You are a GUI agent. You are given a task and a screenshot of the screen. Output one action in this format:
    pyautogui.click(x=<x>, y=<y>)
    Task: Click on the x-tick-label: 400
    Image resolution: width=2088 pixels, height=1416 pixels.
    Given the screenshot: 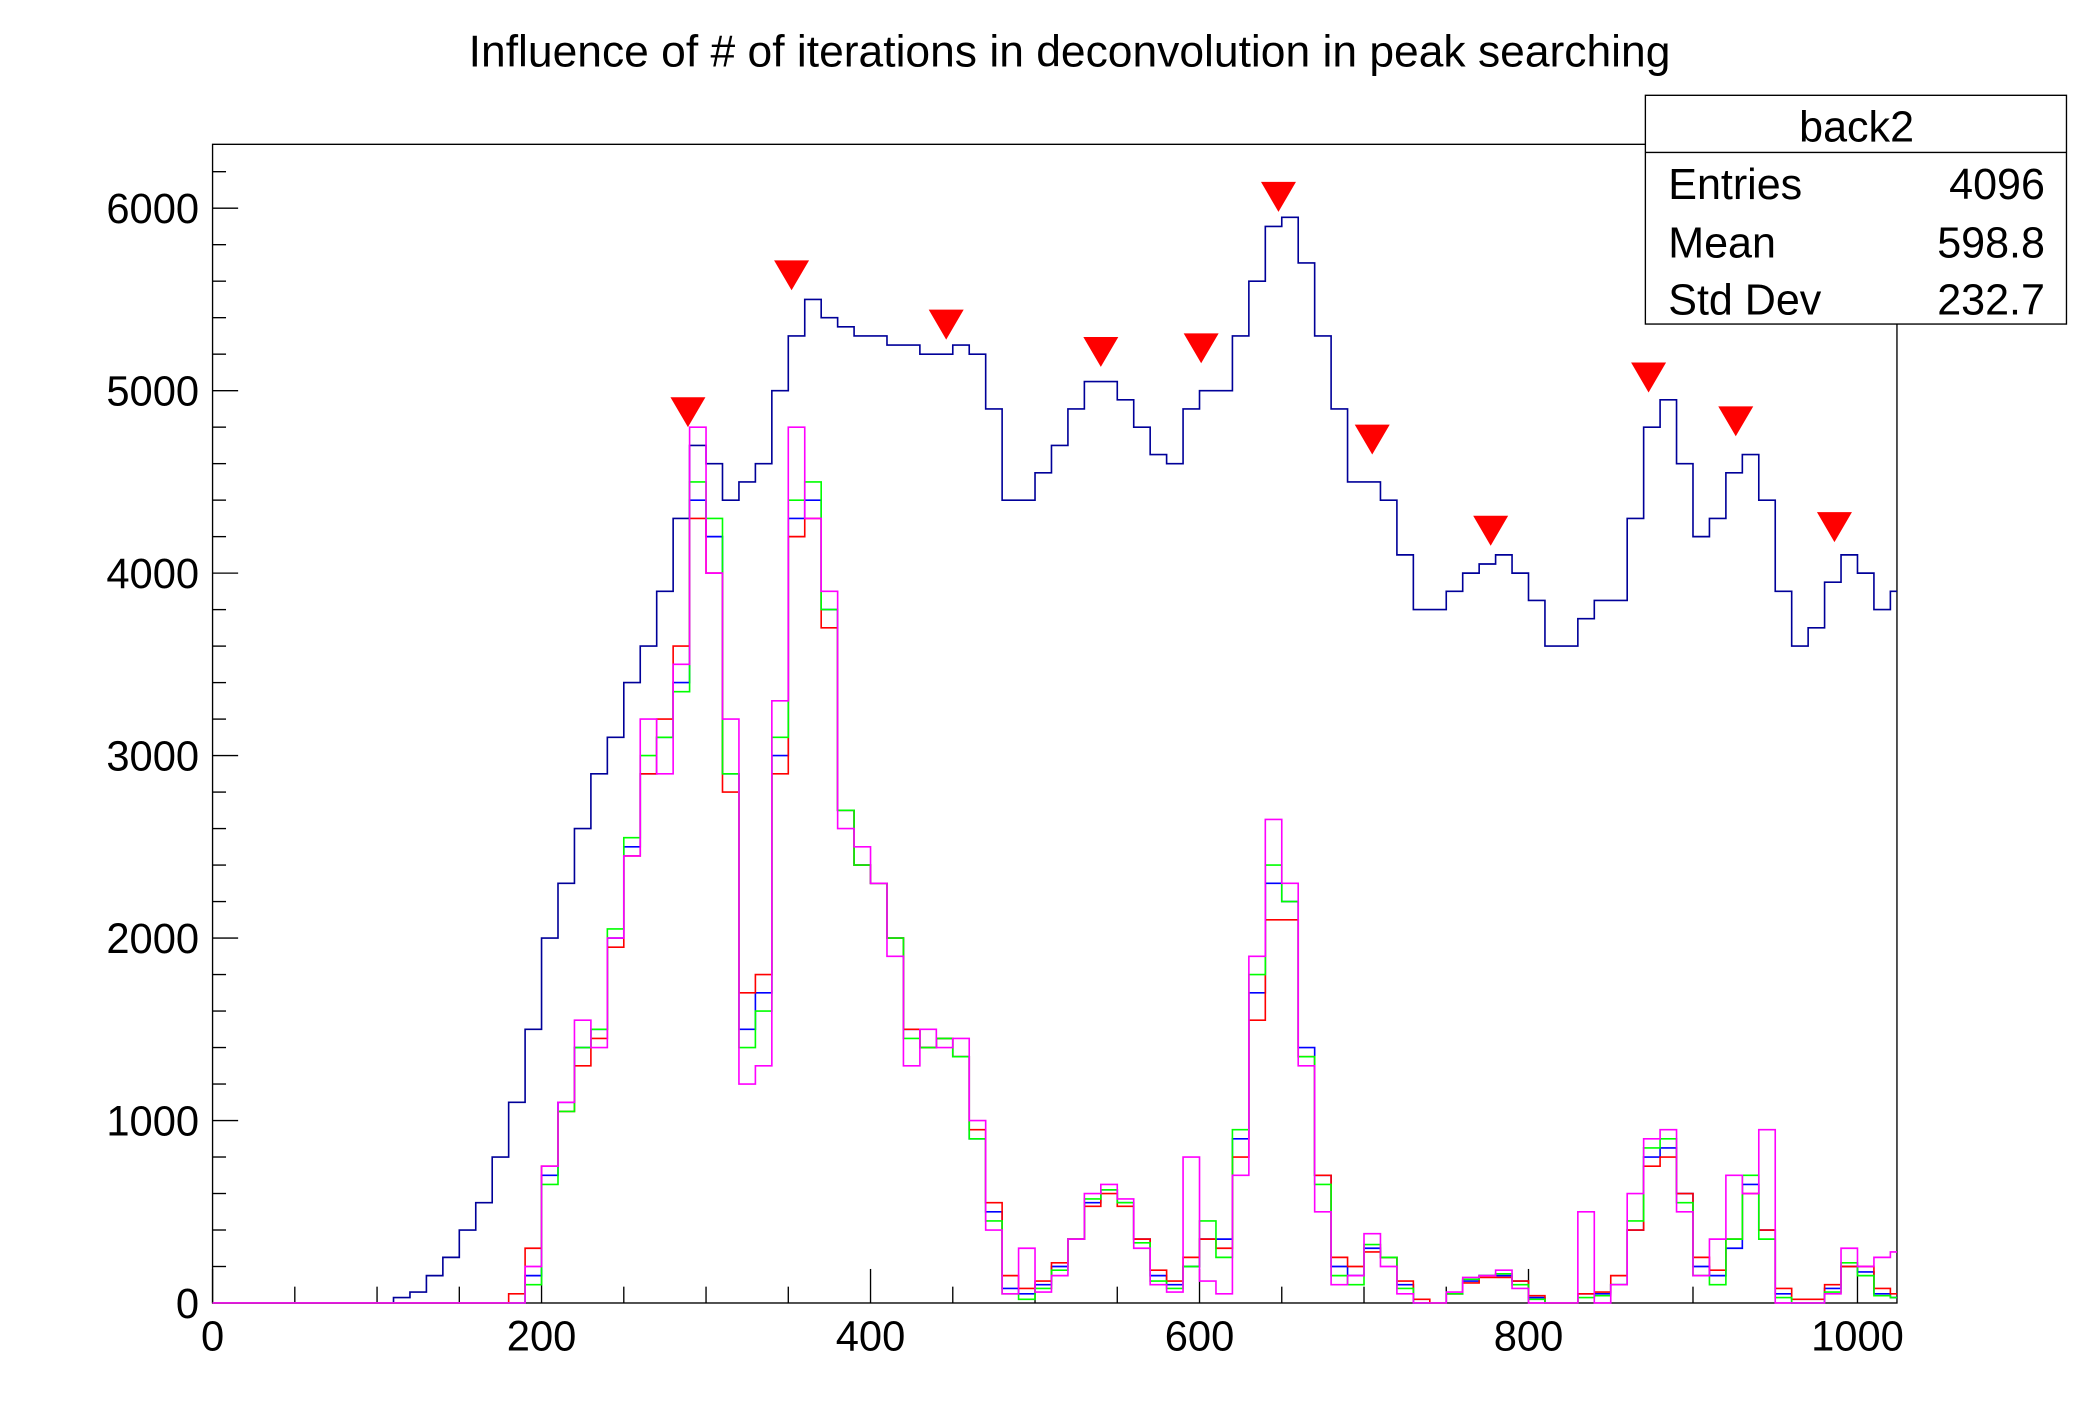 What is the action you would take?
    pyautogui.click(x=871, y=1335)
    